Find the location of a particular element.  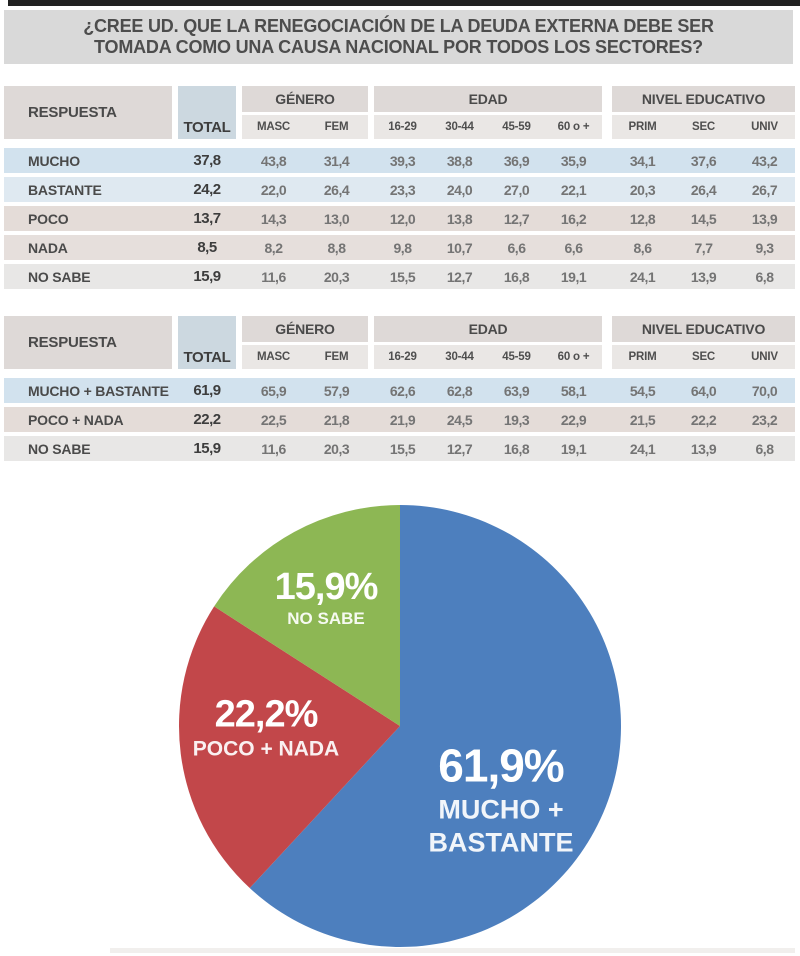

row-label: BASTANTE is located at coordinates (65, 189).